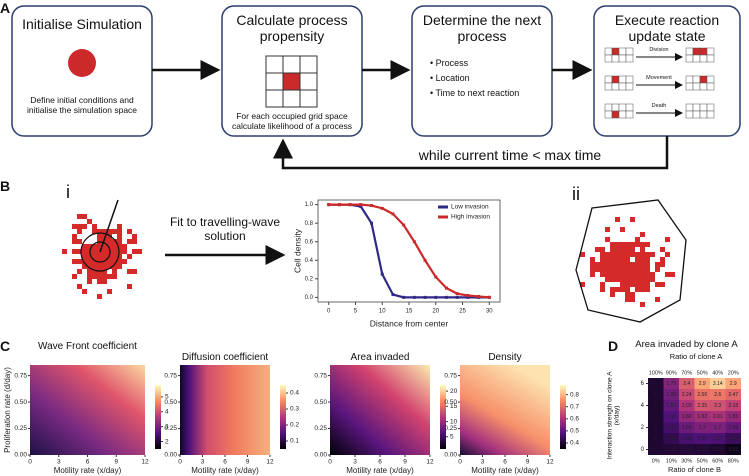  What do you see at coordinates (671, 373) in the screenshot?
I see `top-tick-label: 90%` at bounding box center [671, 373].